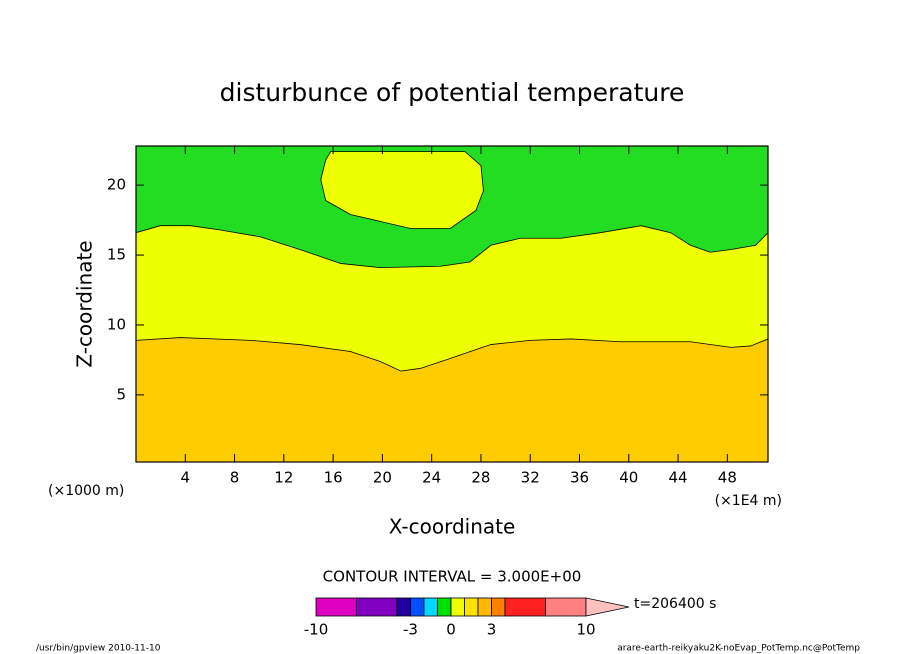 The width and height of the screenshot is (904, 654). What do you see at coordinates (316, 630) in the screenshot?
I see `colorbar-tick-label: -10` at bounding box center [316, 630].